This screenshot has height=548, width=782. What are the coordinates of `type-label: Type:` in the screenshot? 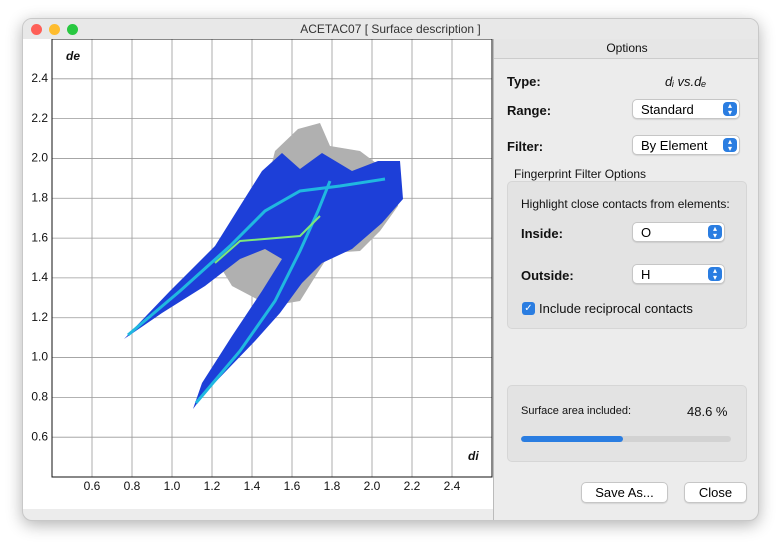 It's located at (524, 81).